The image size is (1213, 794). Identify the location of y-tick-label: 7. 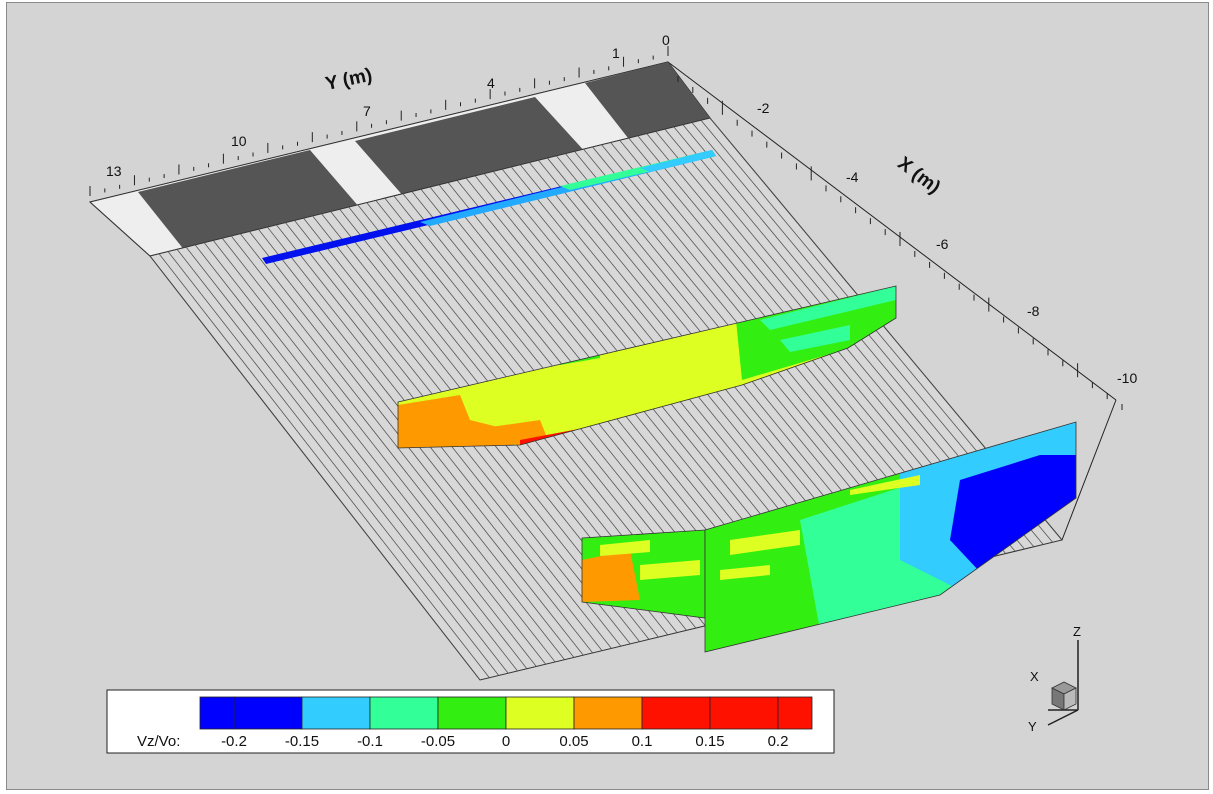
(367, 111).